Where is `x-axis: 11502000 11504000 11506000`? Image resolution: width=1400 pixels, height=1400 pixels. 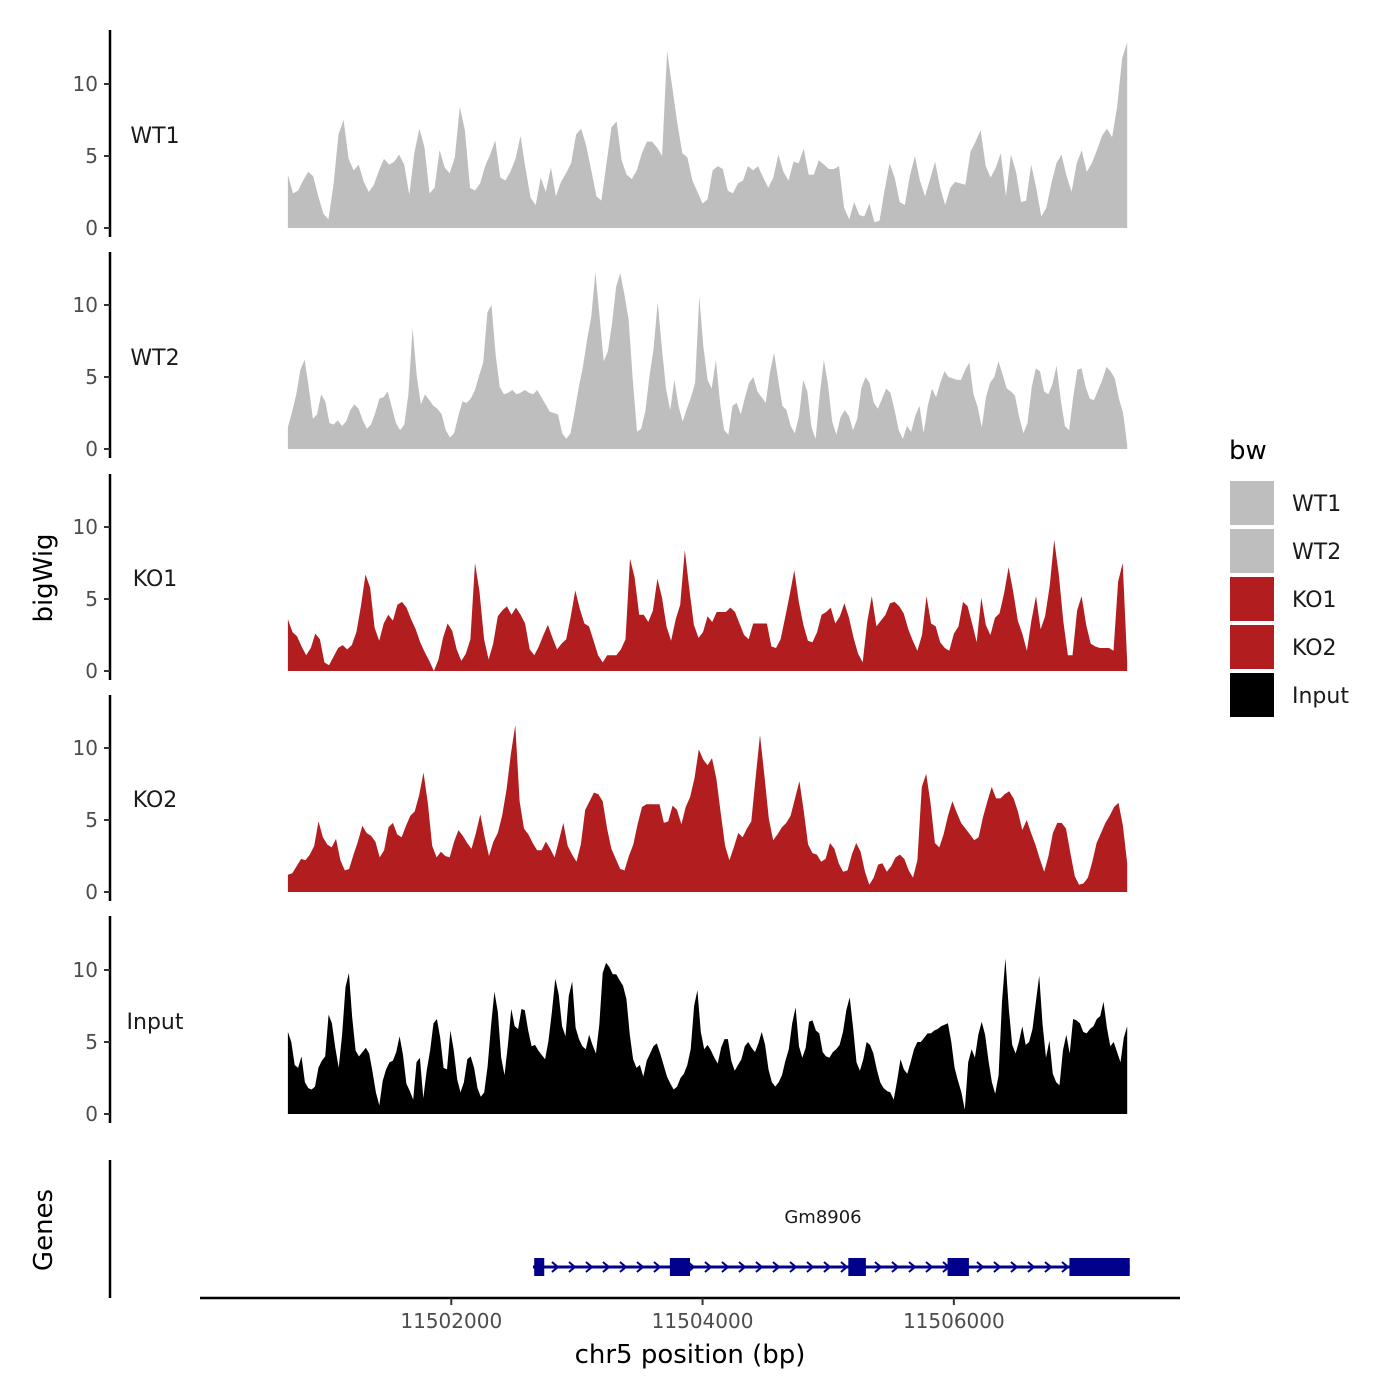 x-axis: 11502000 11504000 11506000 is located at coordinates (690, 1314).